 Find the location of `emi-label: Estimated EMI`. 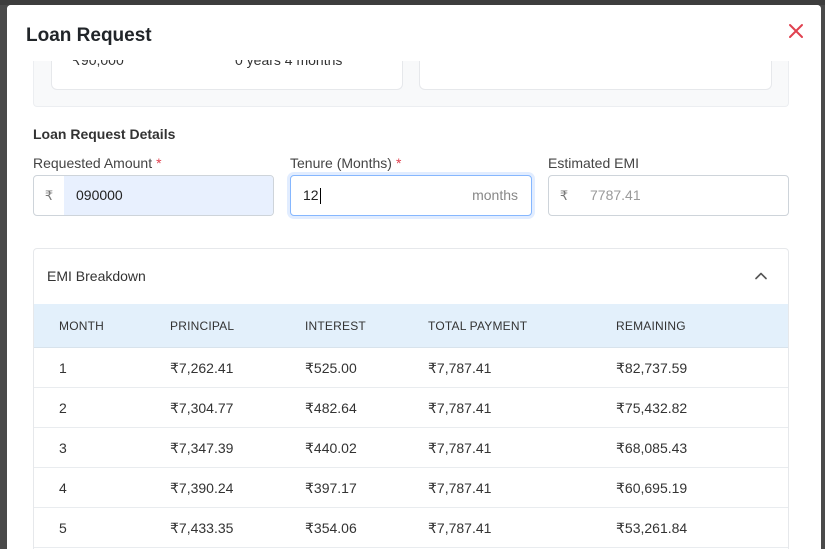

emi-label: Estimated EMI is located at coordinates (594, 163).